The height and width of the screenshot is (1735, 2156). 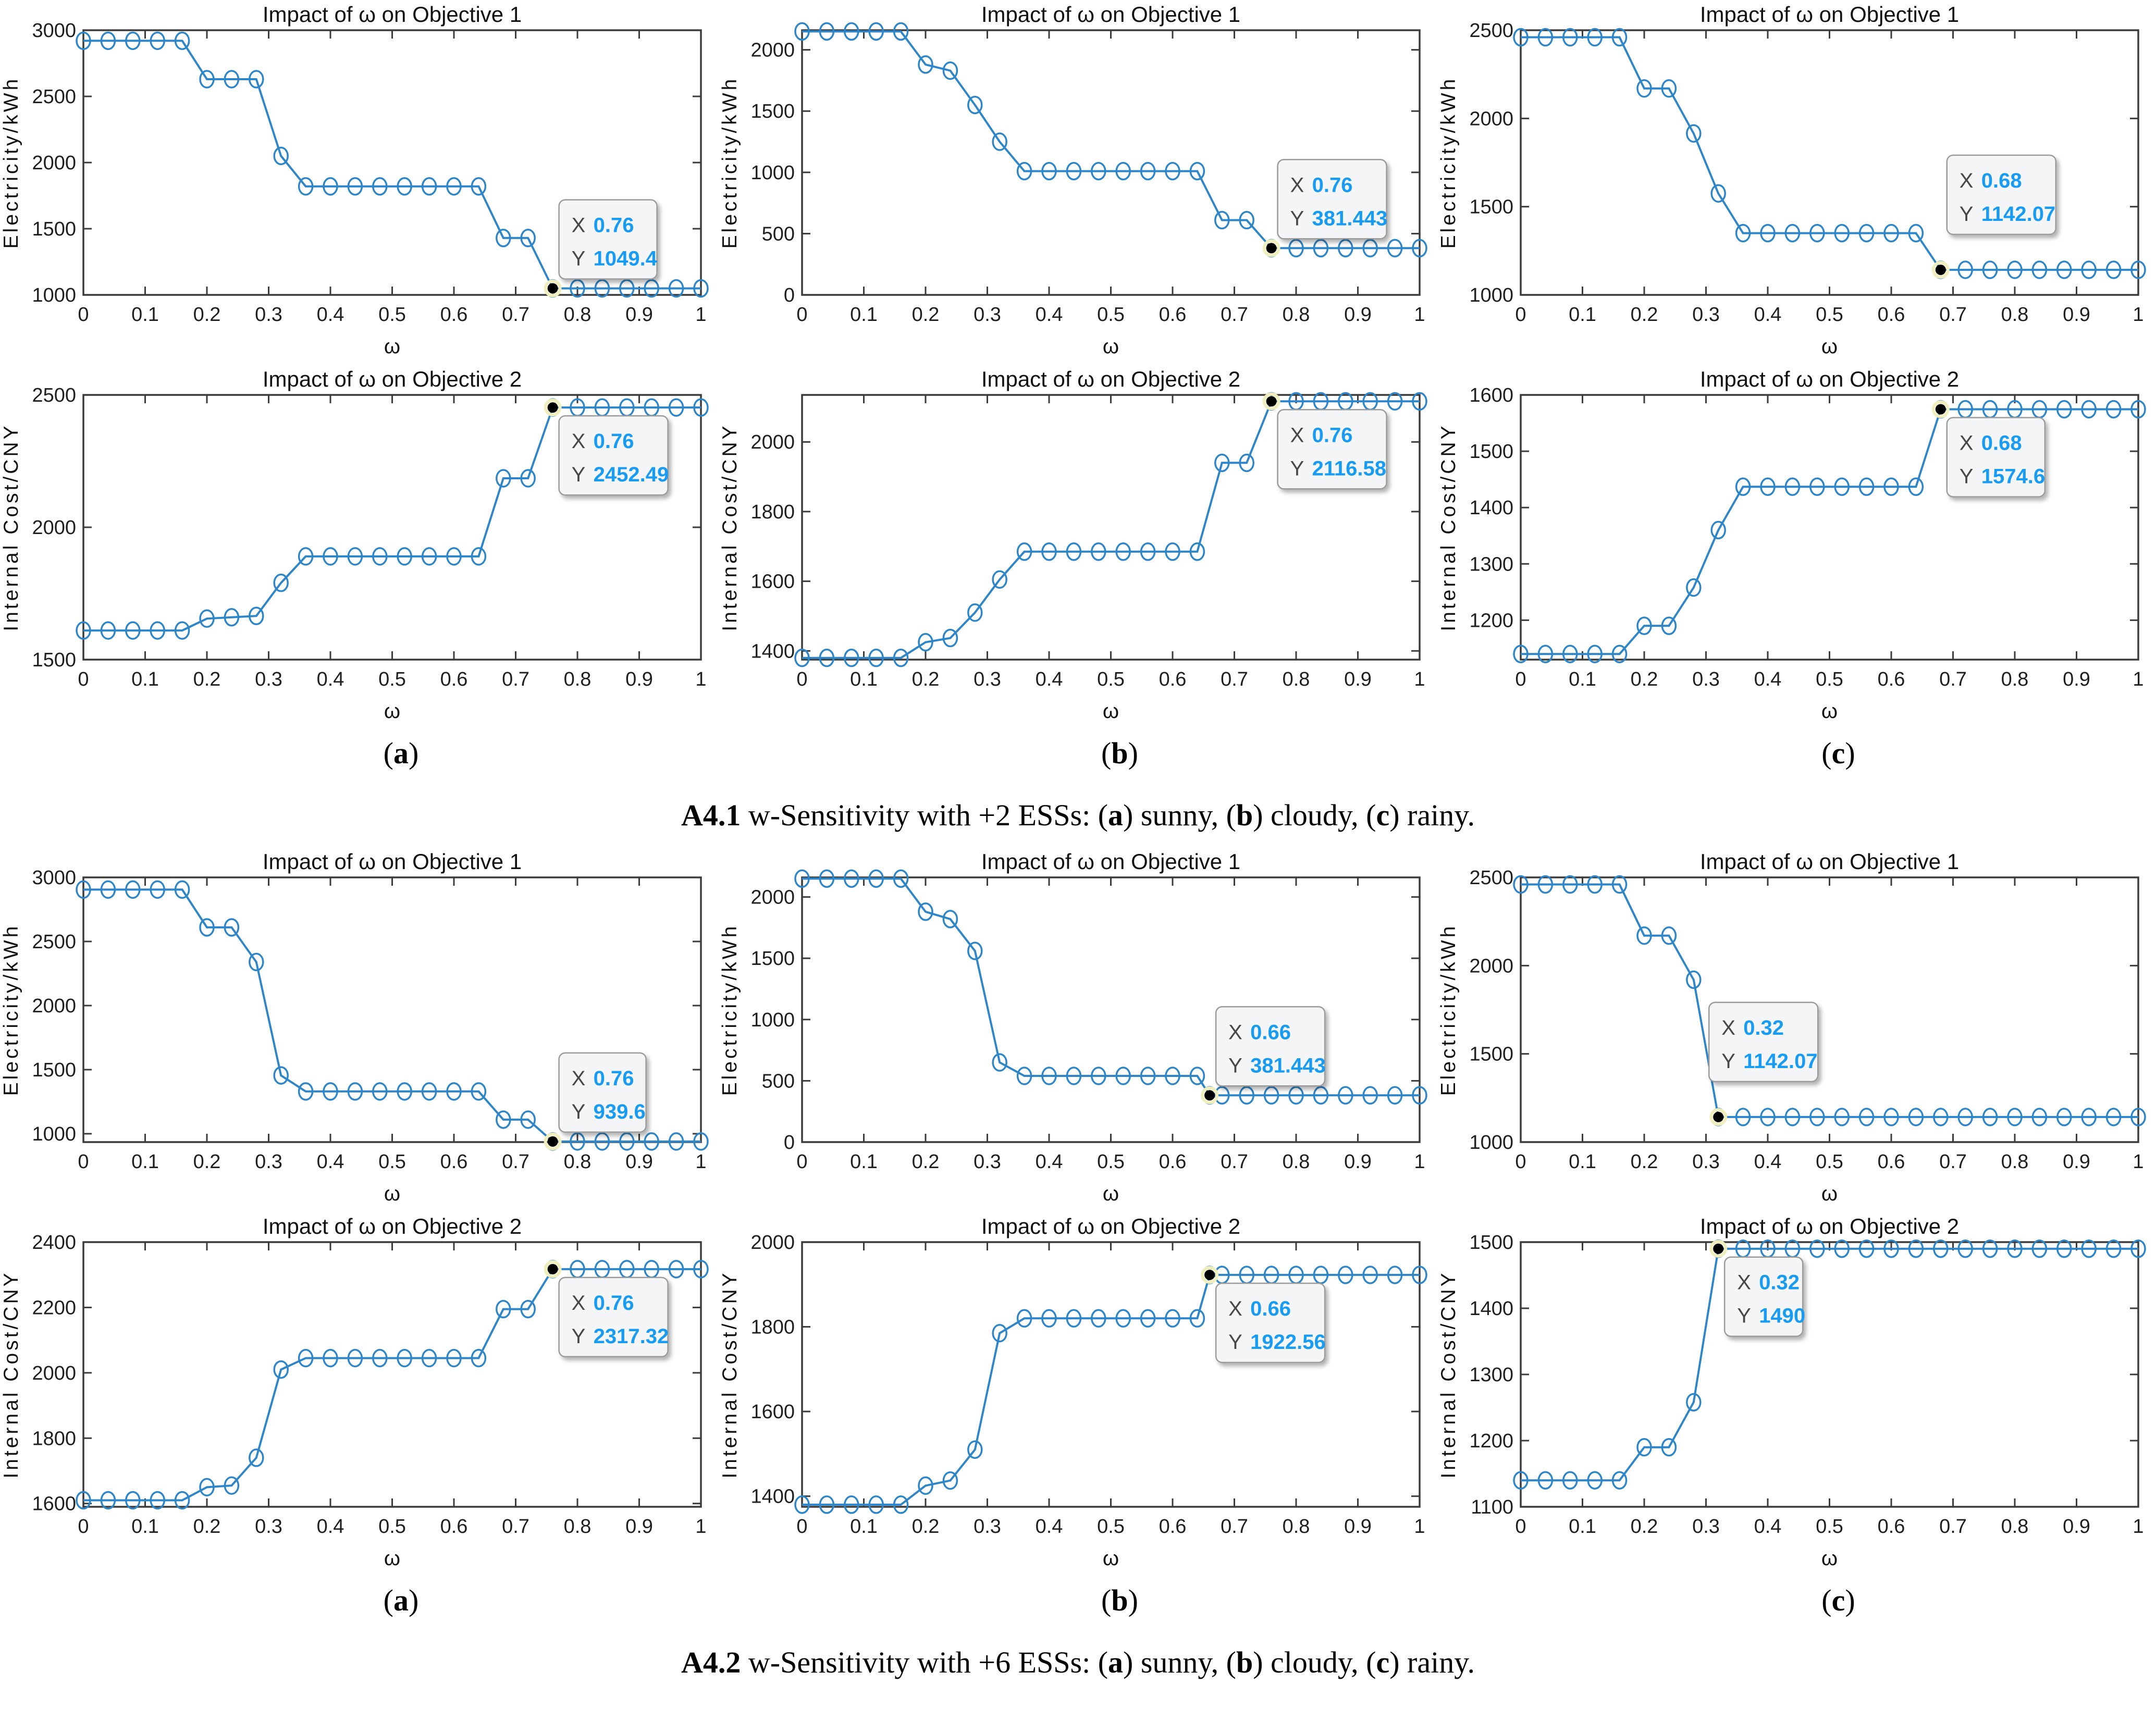 I want to click on datatip: X 0.76 Y 1049.4, so click(x=601, y=248).